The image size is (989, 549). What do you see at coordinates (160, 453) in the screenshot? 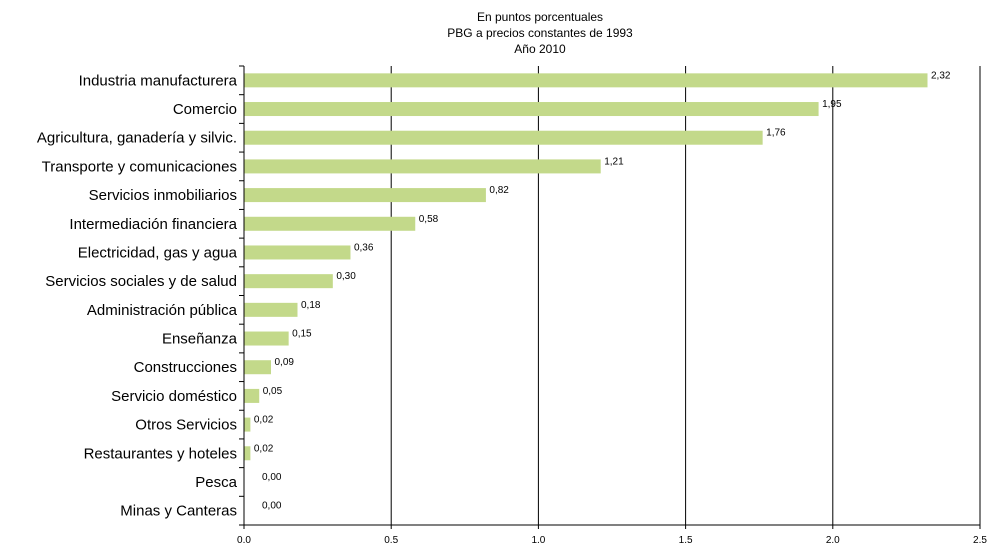
I see `category-label: Restaurantes y hoteles` at bounding box center [160, 453].